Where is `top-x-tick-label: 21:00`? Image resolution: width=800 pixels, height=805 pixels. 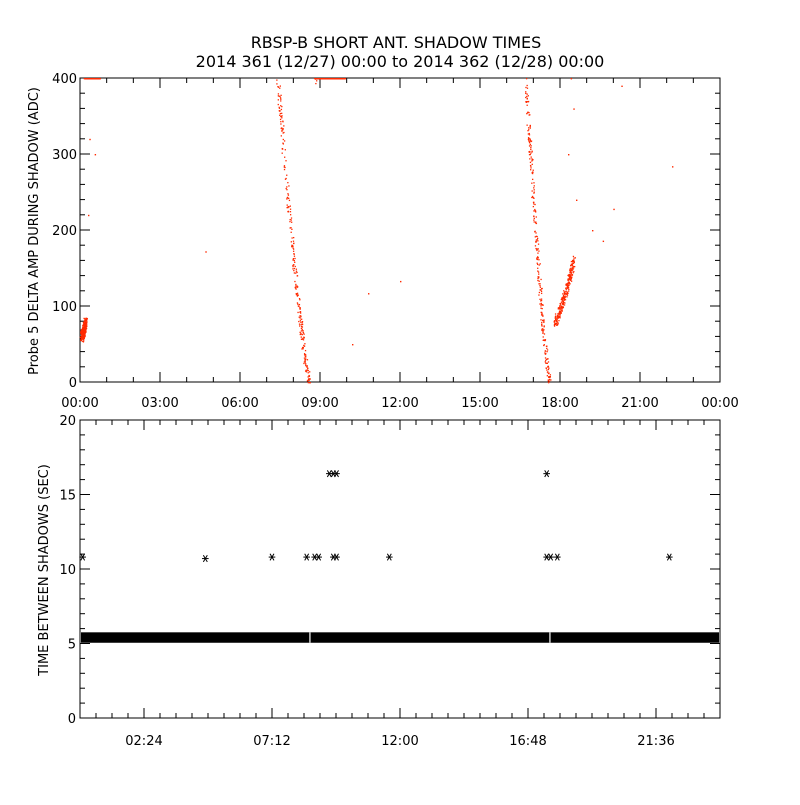
top-x-tick-label: 21:00 is located at coordinates (639, 403).